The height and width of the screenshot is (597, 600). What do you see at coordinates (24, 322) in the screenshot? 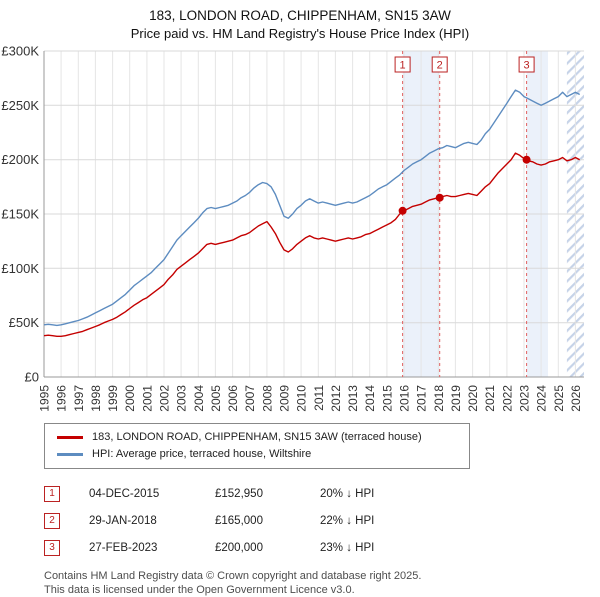
I see `y-tick-label: £50K` at bounding box center [24, 322].